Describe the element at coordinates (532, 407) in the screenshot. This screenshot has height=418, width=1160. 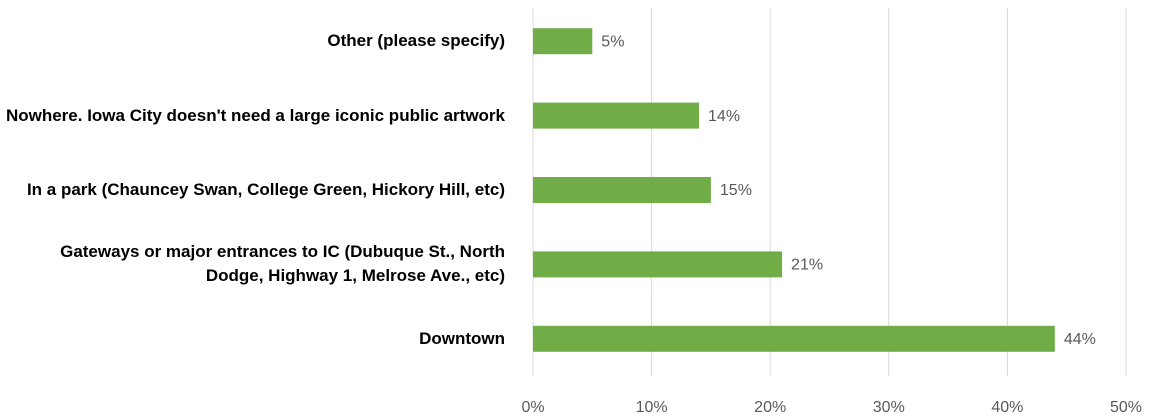
I see `x-tick-label: 0%` at that location.